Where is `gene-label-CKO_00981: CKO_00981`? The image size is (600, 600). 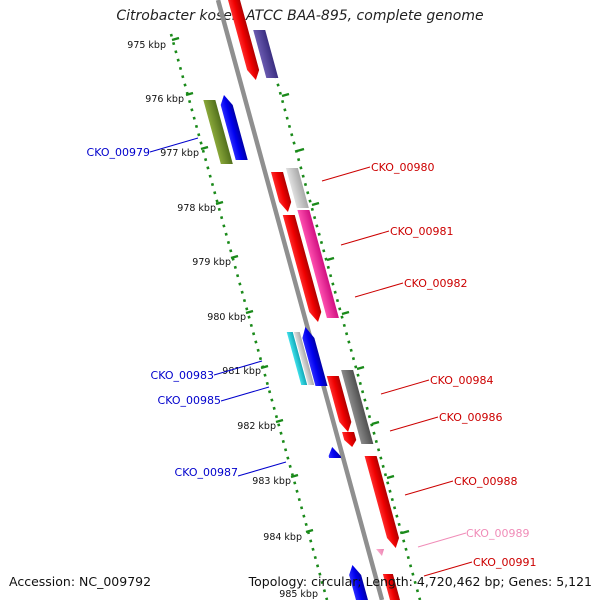 gene-label-CKO_00981: CKO_00981 is located at coordinates (421, 231).